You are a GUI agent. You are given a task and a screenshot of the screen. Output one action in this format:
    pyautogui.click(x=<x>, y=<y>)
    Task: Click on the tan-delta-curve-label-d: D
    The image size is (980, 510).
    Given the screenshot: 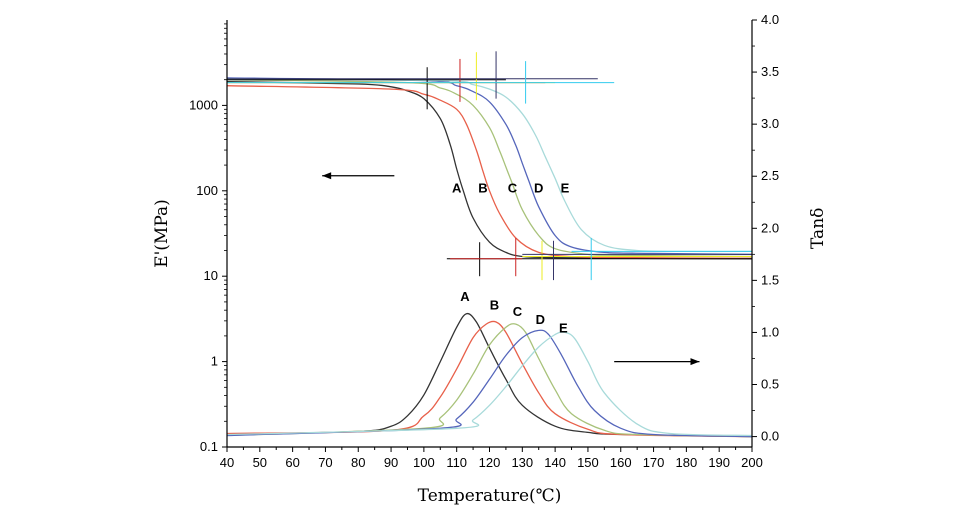 What is the action you would take?
    pyautogui.click(x=540, y=319)
    